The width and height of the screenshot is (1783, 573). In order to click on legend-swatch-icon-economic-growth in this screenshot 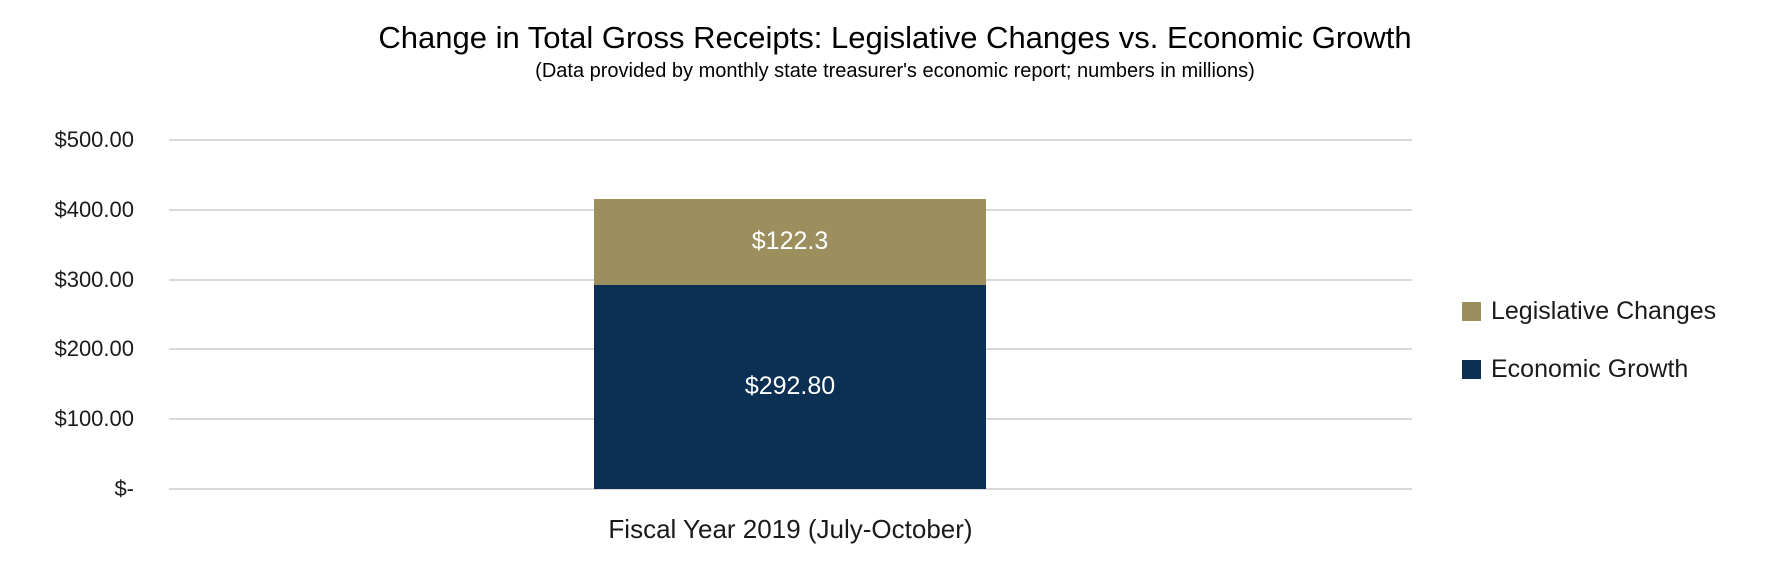, I will do `click(1471, 369)`.